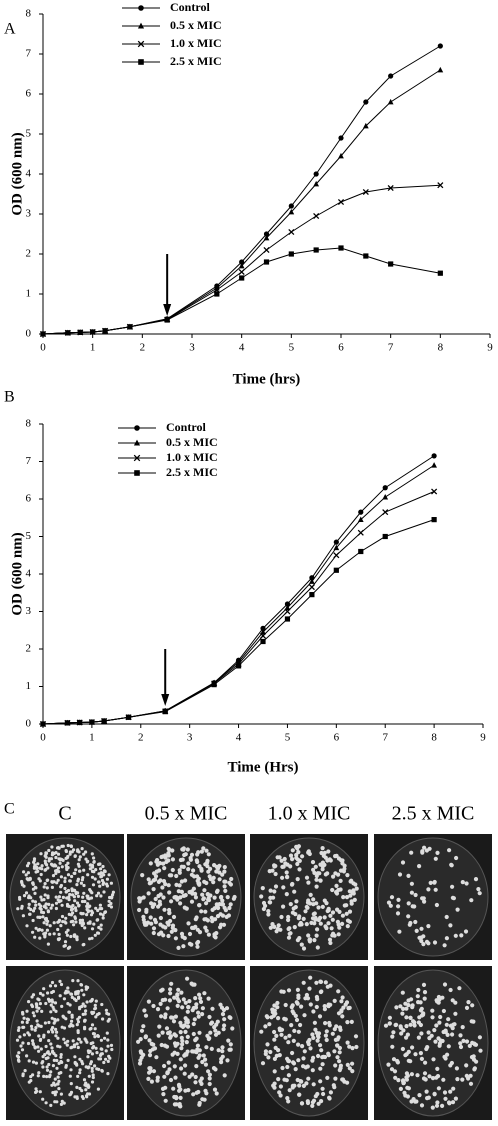  What do you see at coordinates (490, 348) in the screenshot?
I see `x-tick-label: 9` at bounding box center [490, 348].